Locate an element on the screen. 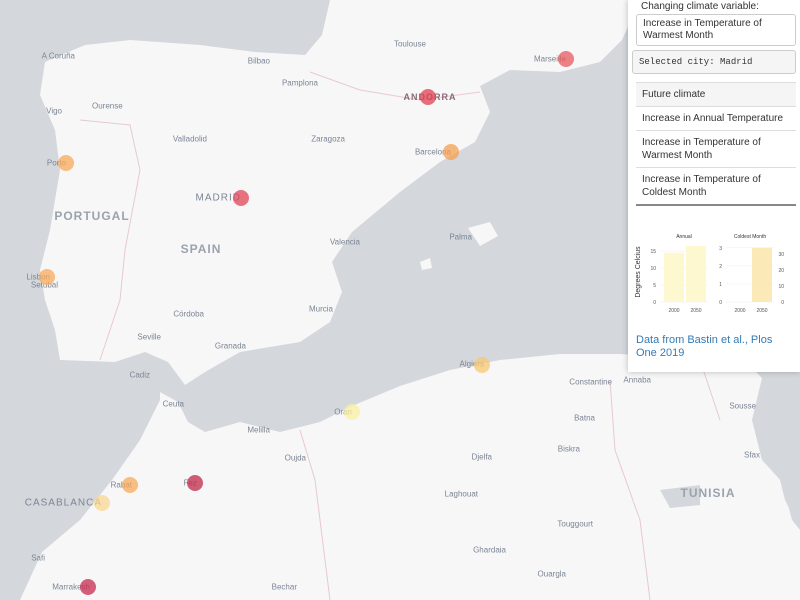 The image size is (800, 600). city-label: Ouargla is located at coordinates (551, 574).